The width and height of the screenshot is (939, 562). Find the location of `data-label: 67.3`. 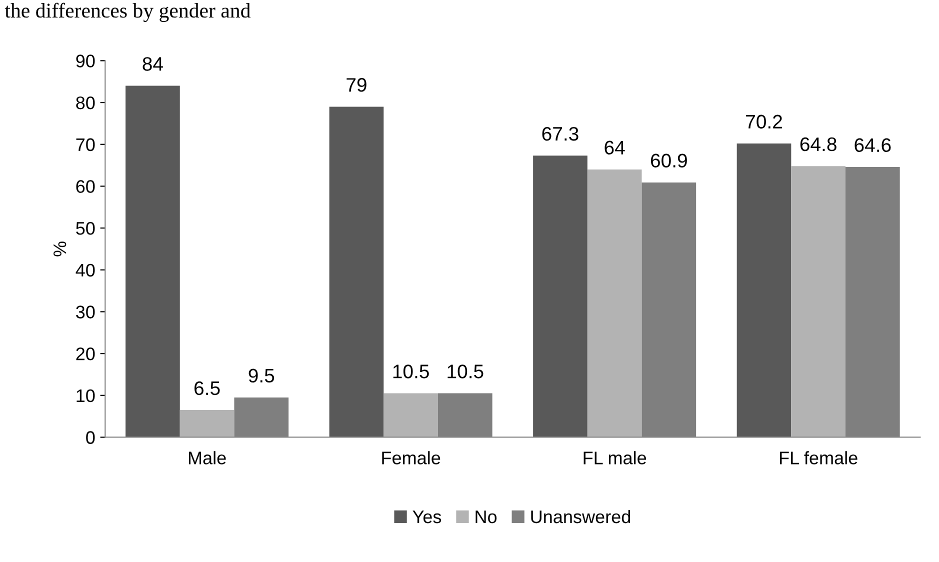

data-label: 67.3 is located at coordinates (560, 133).